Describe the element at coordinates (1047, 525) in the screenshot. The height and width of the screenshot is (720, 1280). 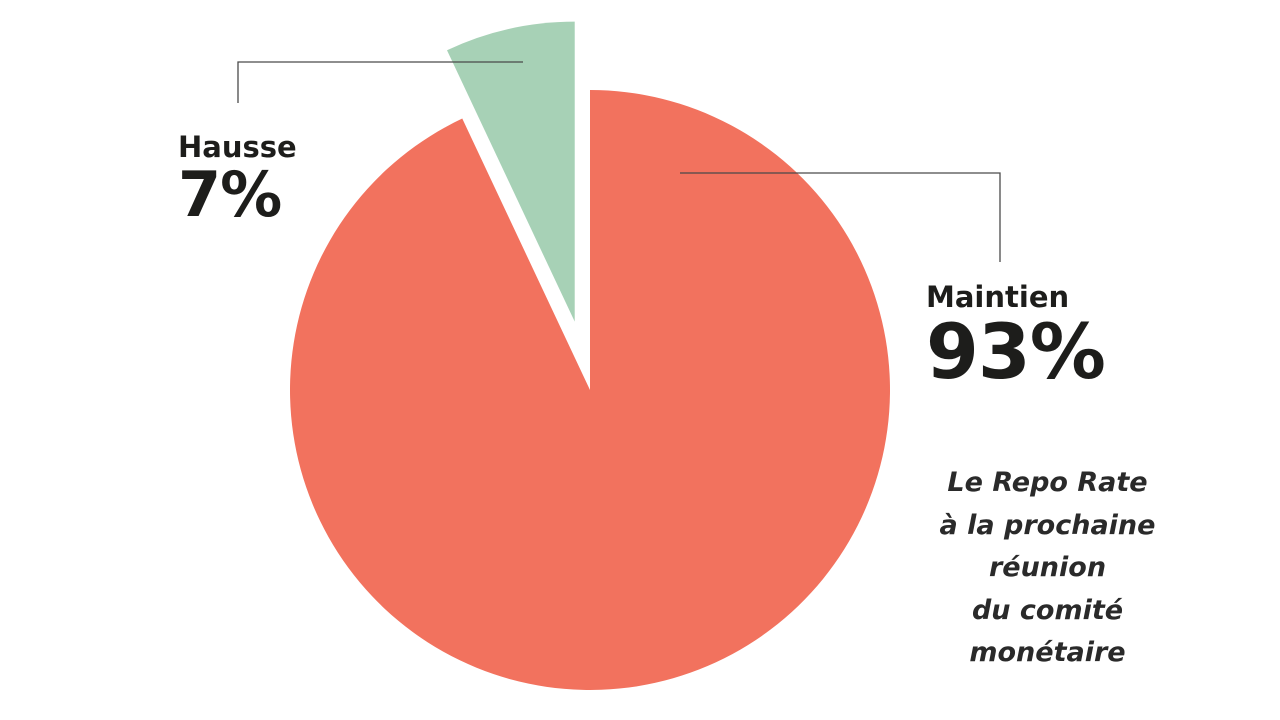
I see `annotation-line: à la prochaine` at that location.